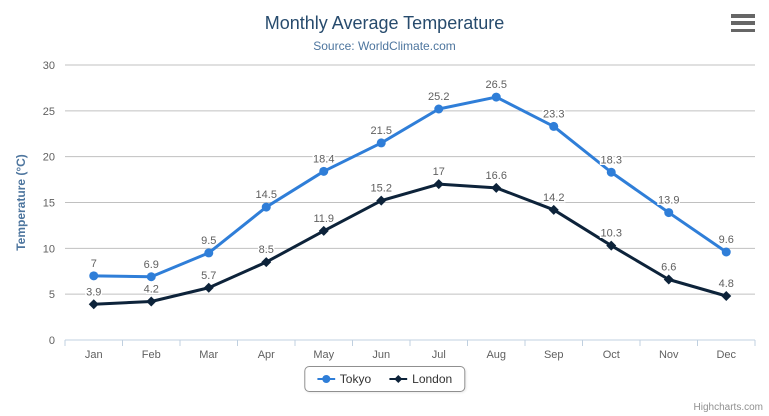 This screenshot has width=769, height=416. I want to click on x-axis-tick-label: Jul, so click(439, 355).